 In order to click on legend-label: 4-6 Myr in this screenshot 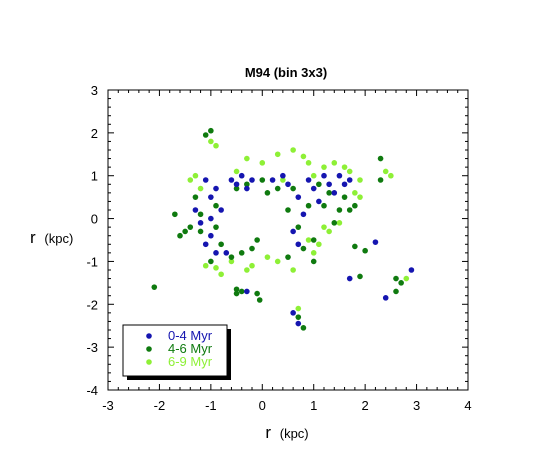, I will do `click(190, 348)`.